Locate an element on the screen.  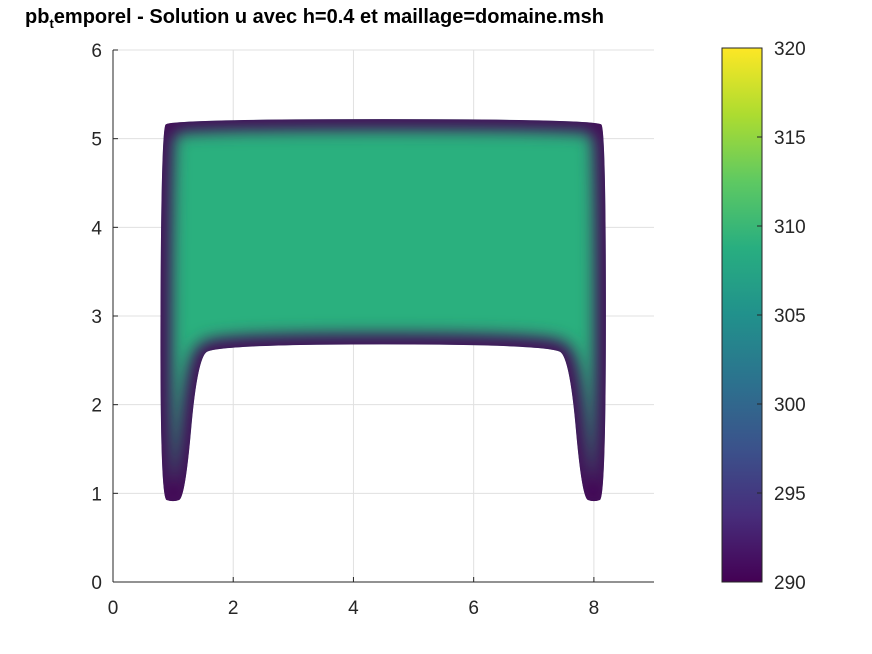
x-axis-ticks: 0 2 4 6 8 is located at coordinates (353, 598).